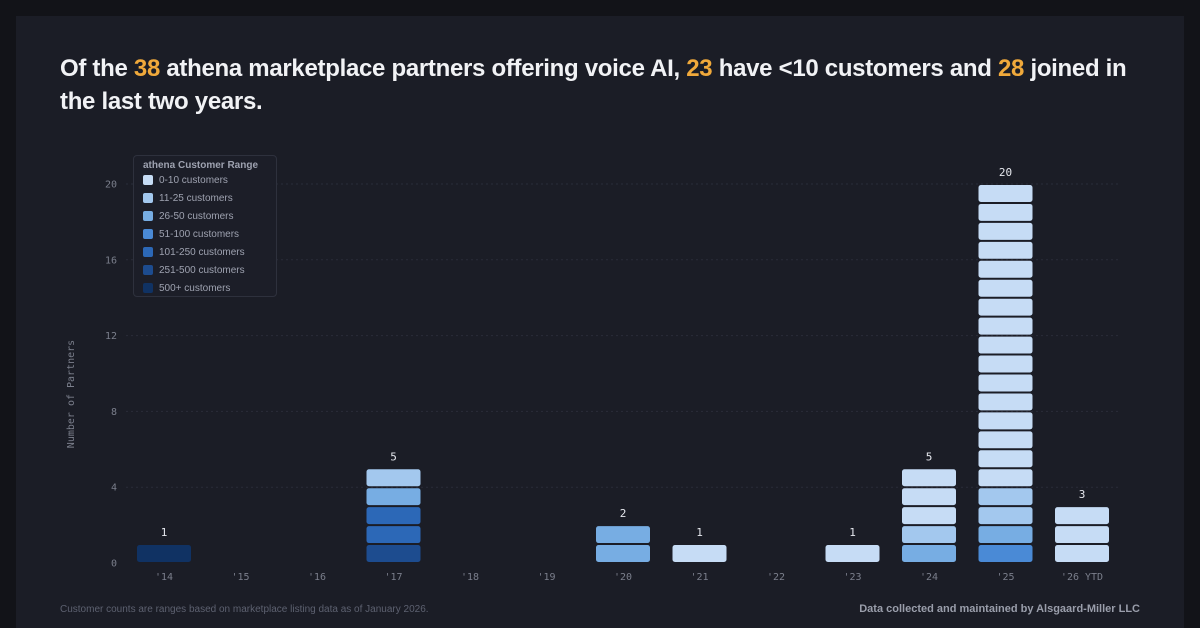 The height and width of the screenshot is (628, 1200). Describe the element at coordinates (71, 394) in the screenshot. I see `y-axis-label: Number of Partners` at that location.